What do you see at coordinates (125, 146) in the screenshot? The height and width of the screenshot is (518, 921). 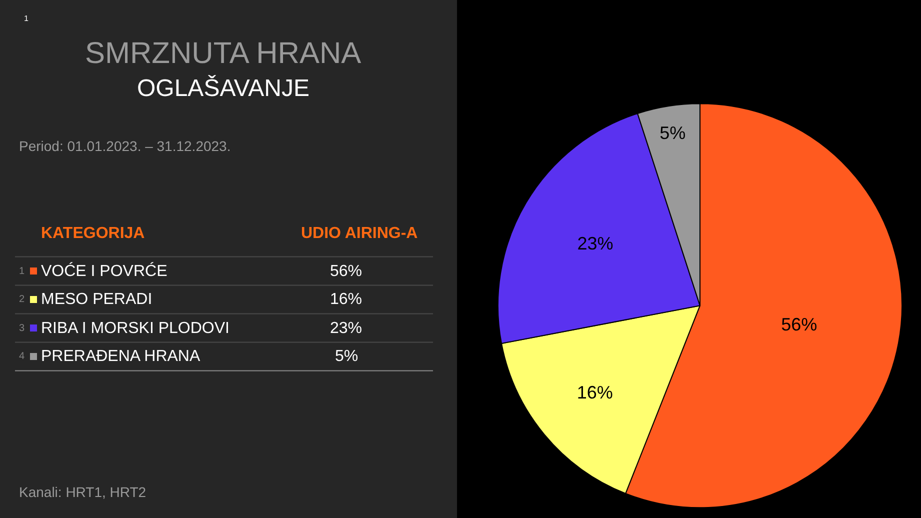 I see `text: Period: 01.01.2023. – 31.12.2023.` at bounding box center [125, 146].